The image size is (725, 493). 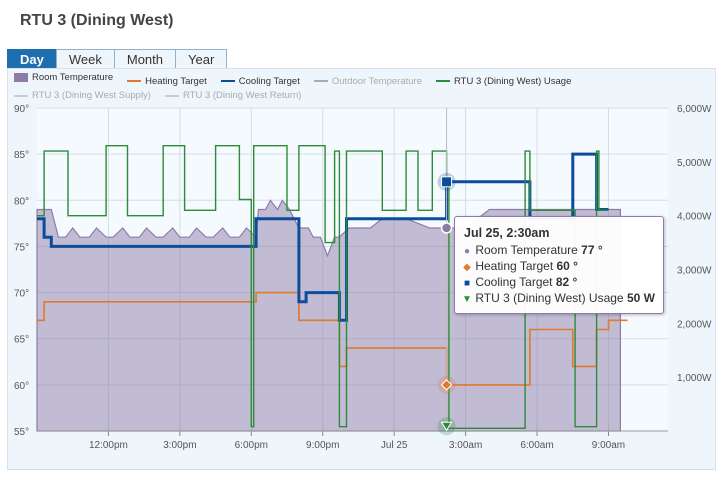 I want to click on y-left-tick-label: 75°, so click(x=21, y=247).